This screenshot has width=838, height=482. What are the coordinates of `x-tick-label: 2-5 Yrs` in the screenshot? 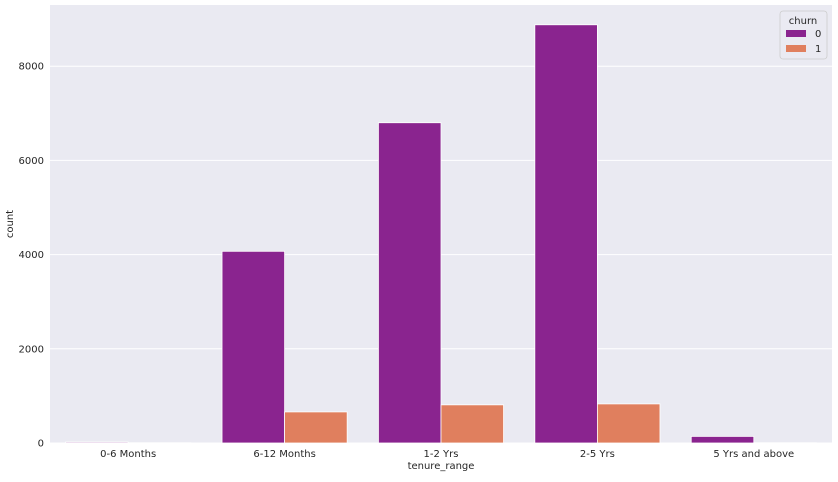 It's located at (597, 454).